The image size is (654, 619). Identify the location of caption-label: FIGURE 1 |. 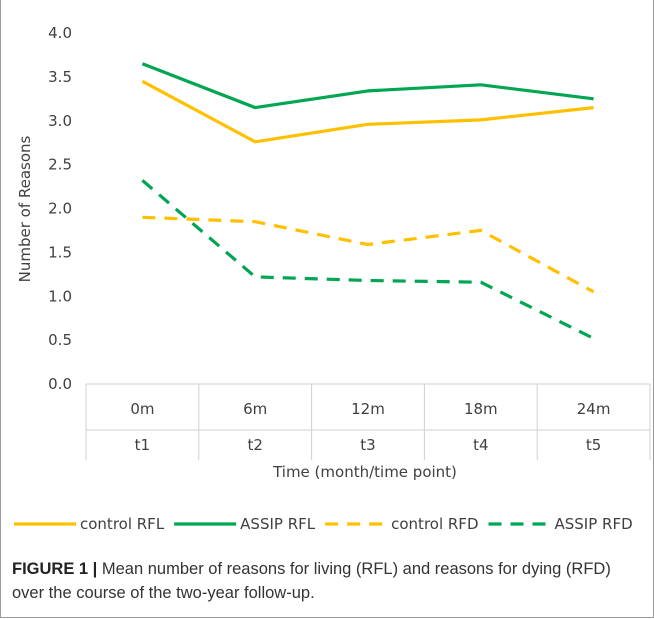
(55, 569).